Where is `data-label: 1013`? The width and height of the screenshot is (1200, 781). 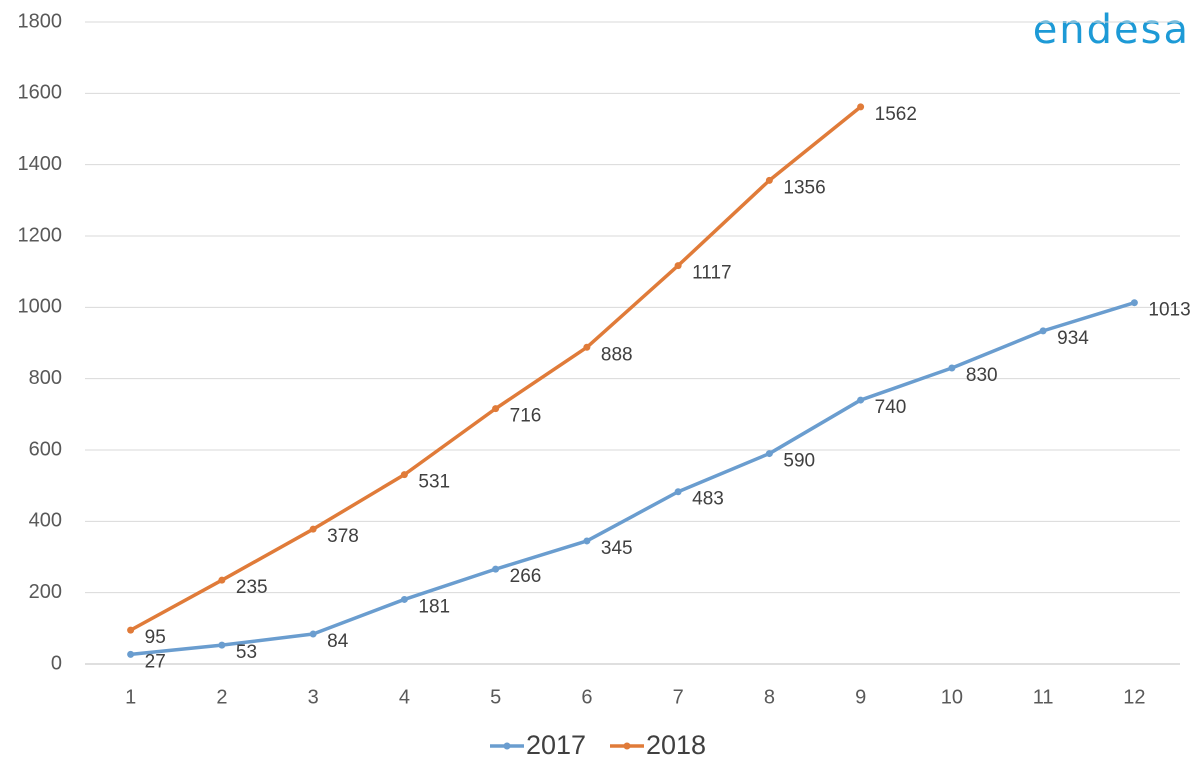 data-label: 1013 is located at coordinates (1169, 310).